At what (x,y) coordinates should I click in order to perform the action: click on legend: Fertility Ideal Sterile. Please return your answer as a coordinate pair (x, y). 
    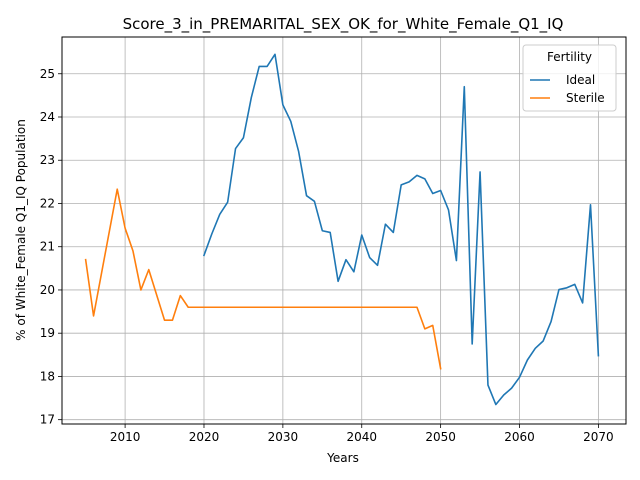
    Looking at the image, I should click on (569, 78).